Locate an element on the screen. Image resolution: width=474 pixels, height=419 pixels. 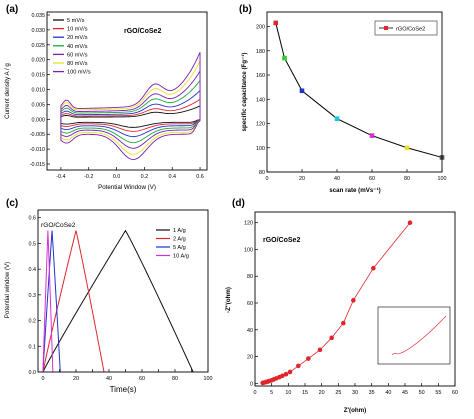
y-tick-label: 0.035 is located at coordinates (39, 16).